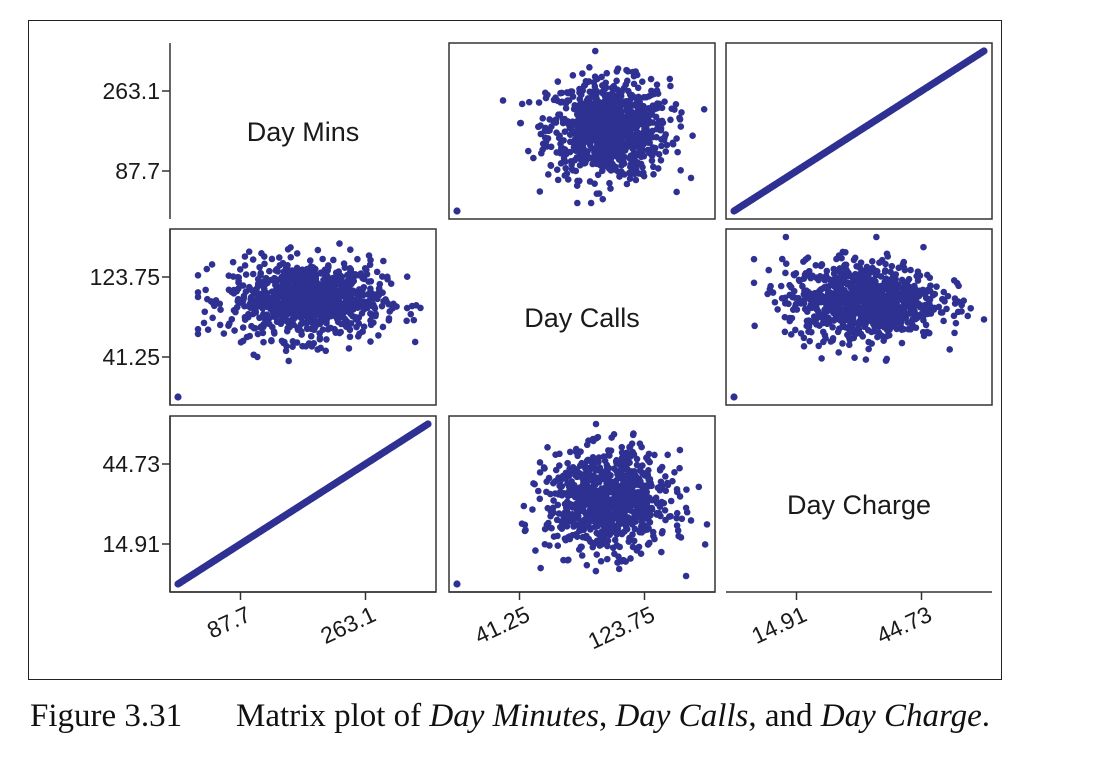 This screenshot has width=1096, height=760. I want to click on x-tick-label-day-charge: 14.91, so click(778, 625).